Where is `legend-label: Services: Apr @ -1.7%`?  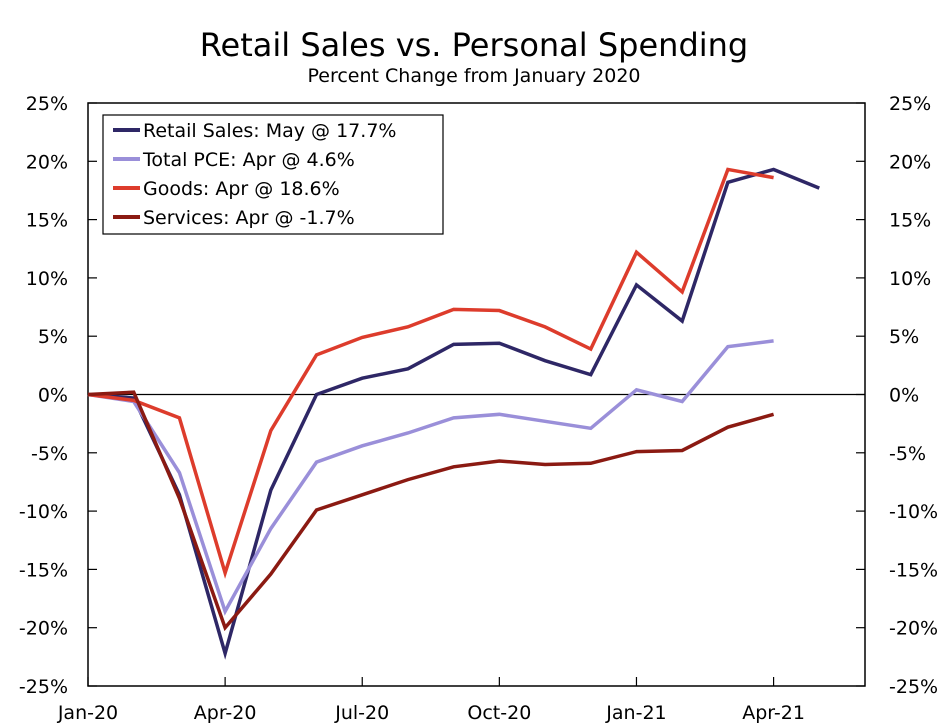 legend-label: Services: Apr @ -1.7% is located at coordinates (249, 218).